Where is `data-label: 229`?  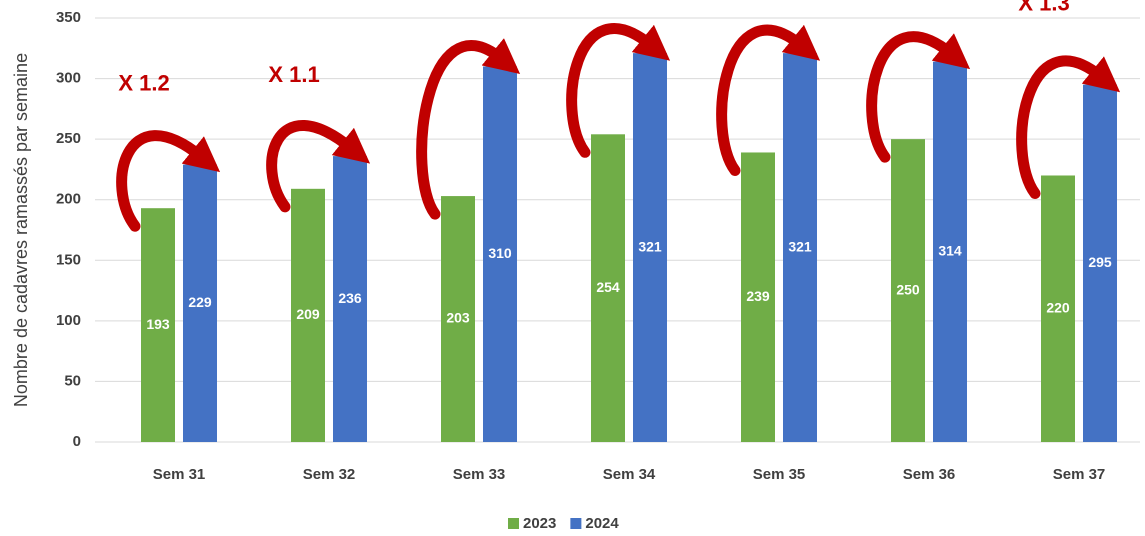 data-label: 229 is located at coordinates (200, 302).